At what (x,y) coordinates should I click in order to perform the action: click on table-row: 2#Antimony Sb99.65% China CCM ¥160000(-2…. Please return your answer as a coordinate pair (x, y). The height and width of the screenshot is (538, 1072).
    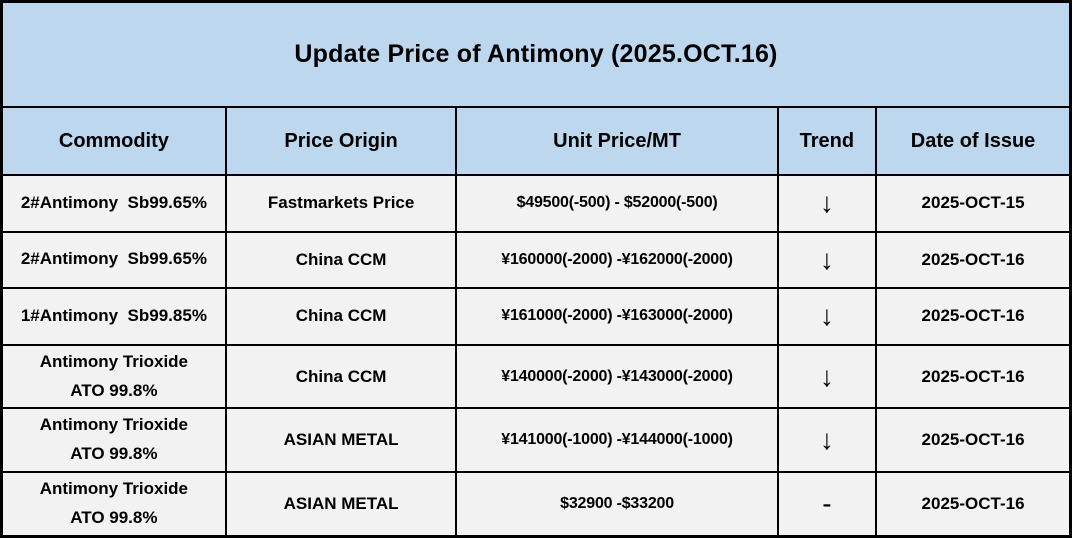
    Looking at the image, I should click on (536, 259).